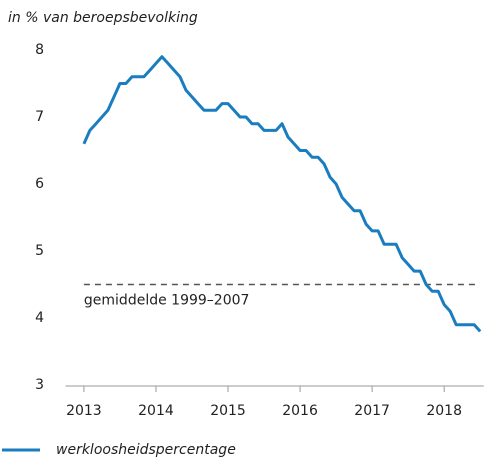 The height and width of the screenshot is (462, 486). I want to click on legend-label: werkloosheidspercentage, so click(146, 450).